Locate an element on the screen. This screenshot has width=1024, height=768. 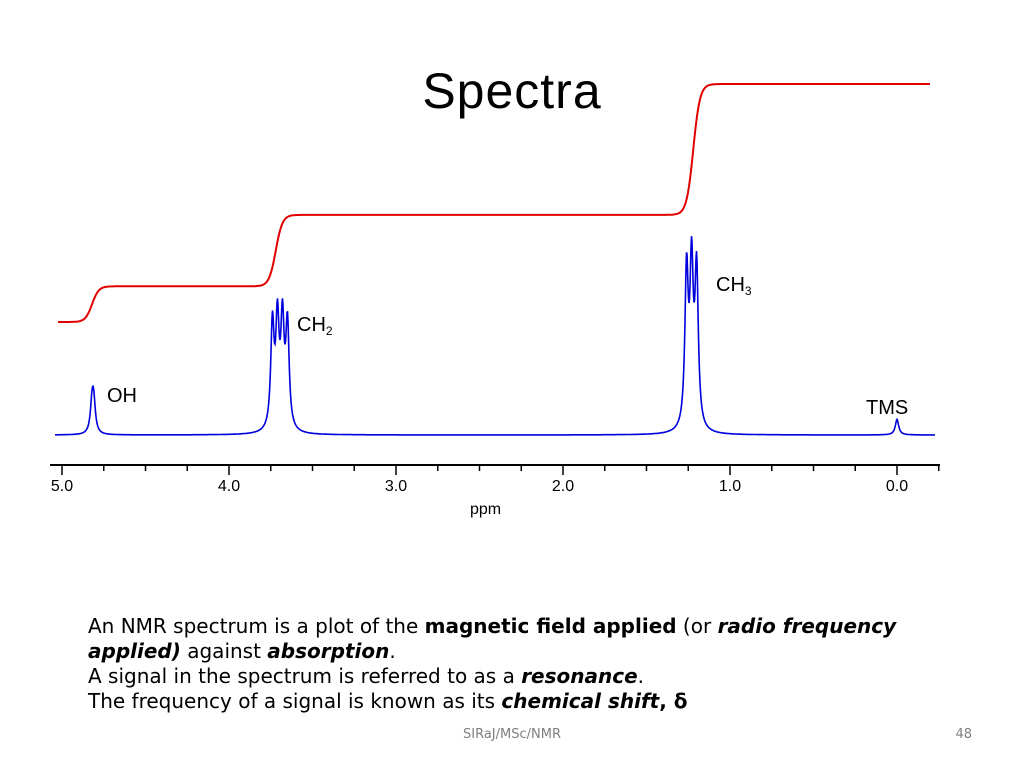
x-tick-label: 3.0 is located at coordinates (396, 486).